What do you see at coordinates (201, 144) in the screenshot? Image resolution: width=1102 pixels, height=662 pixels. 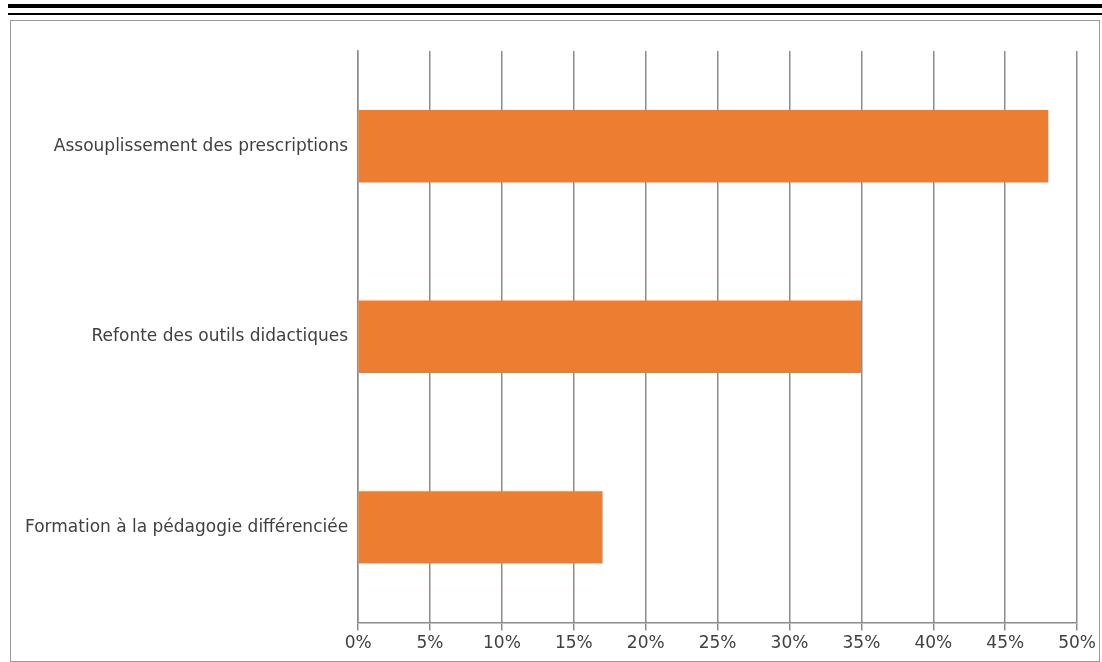 I see `y-tick-label: Assouplissement des prescriptions` at bounding box center [201, 144].